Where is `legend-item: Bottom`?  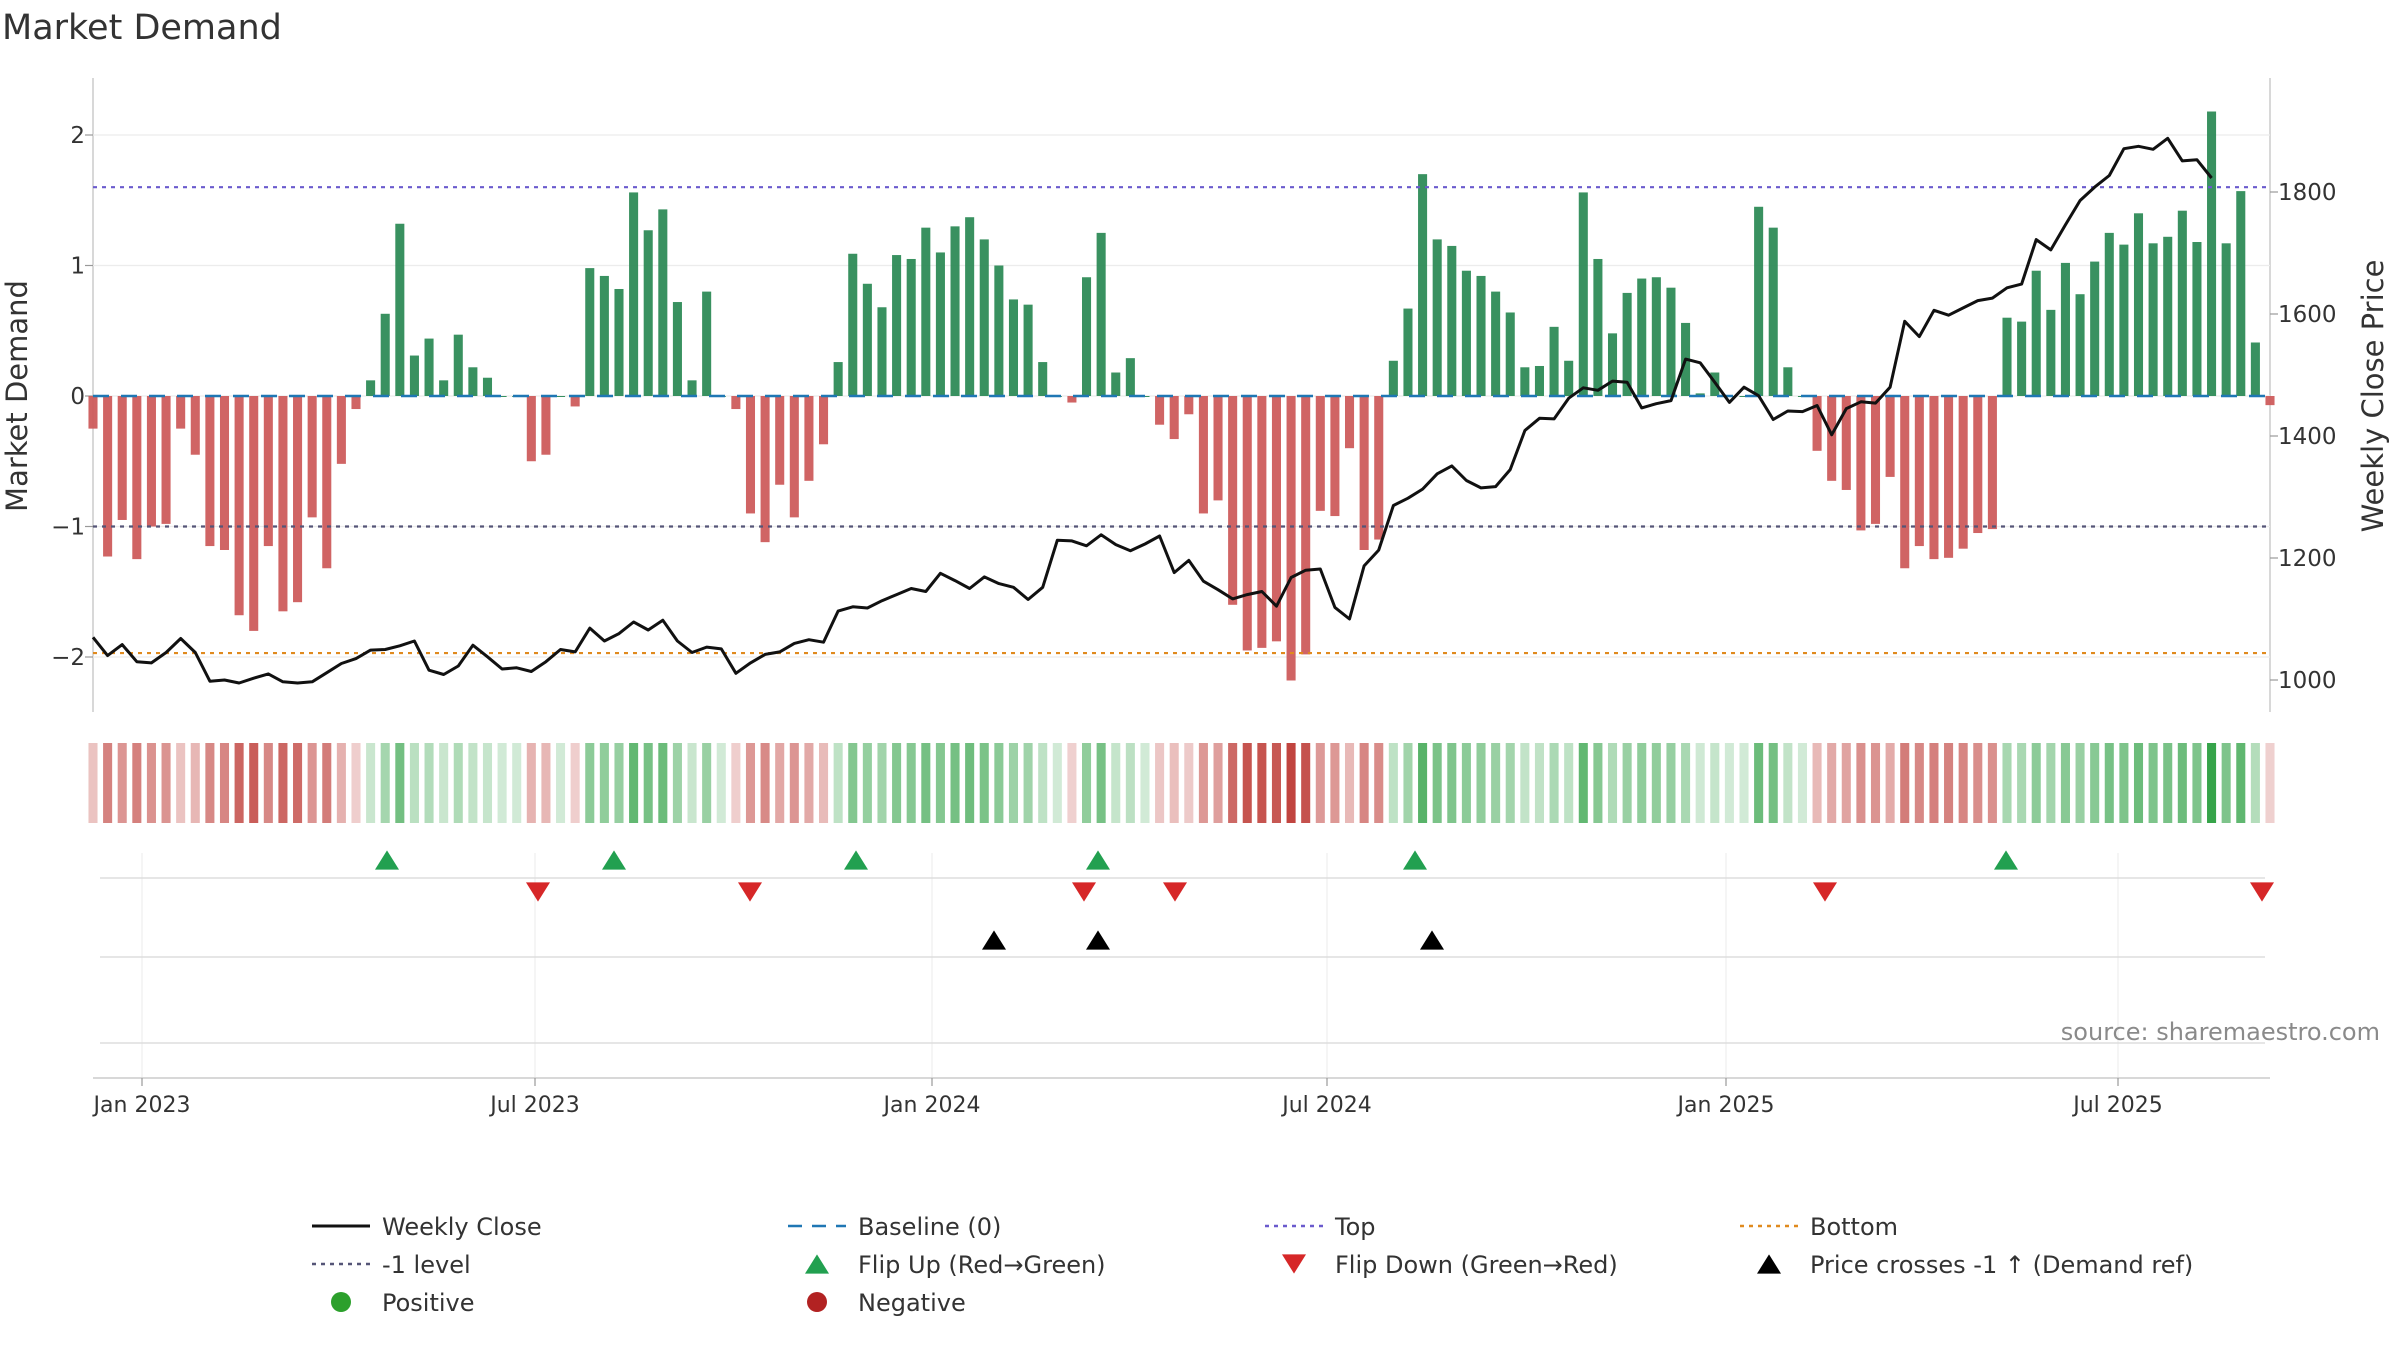
legend-item: Bottom is located at coordinates (1854, 1227).